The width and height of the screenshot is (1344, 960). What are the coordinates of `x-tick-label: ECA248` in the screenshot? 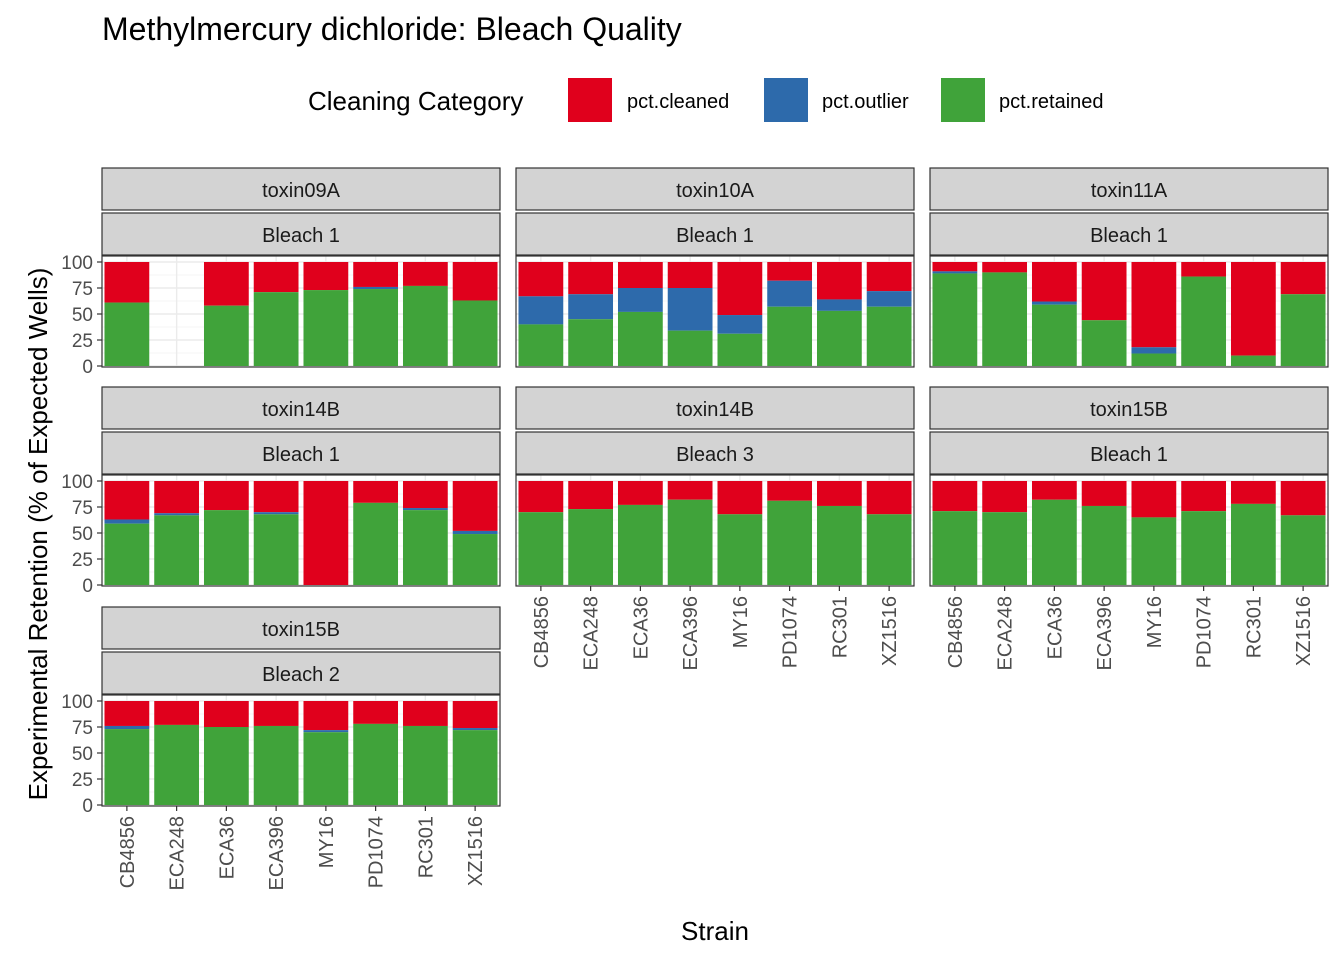 It's located at (592, 633).